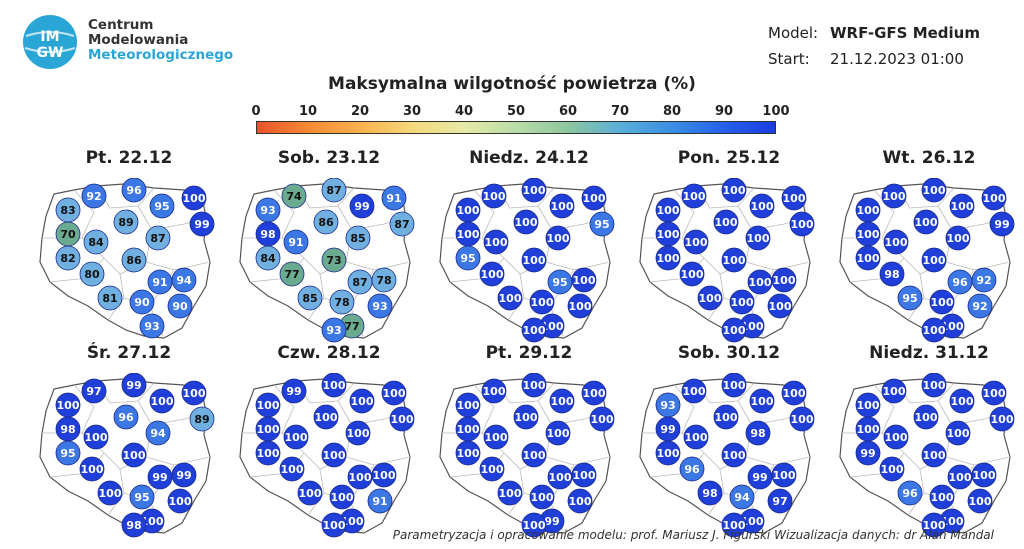 The height and width of the screenshot is (549, 1024). What do you see at coordinates (161, 55) in the screenshot?
I see `logo-line-3: Meteorologicznego` at bounding box center [161, 55].